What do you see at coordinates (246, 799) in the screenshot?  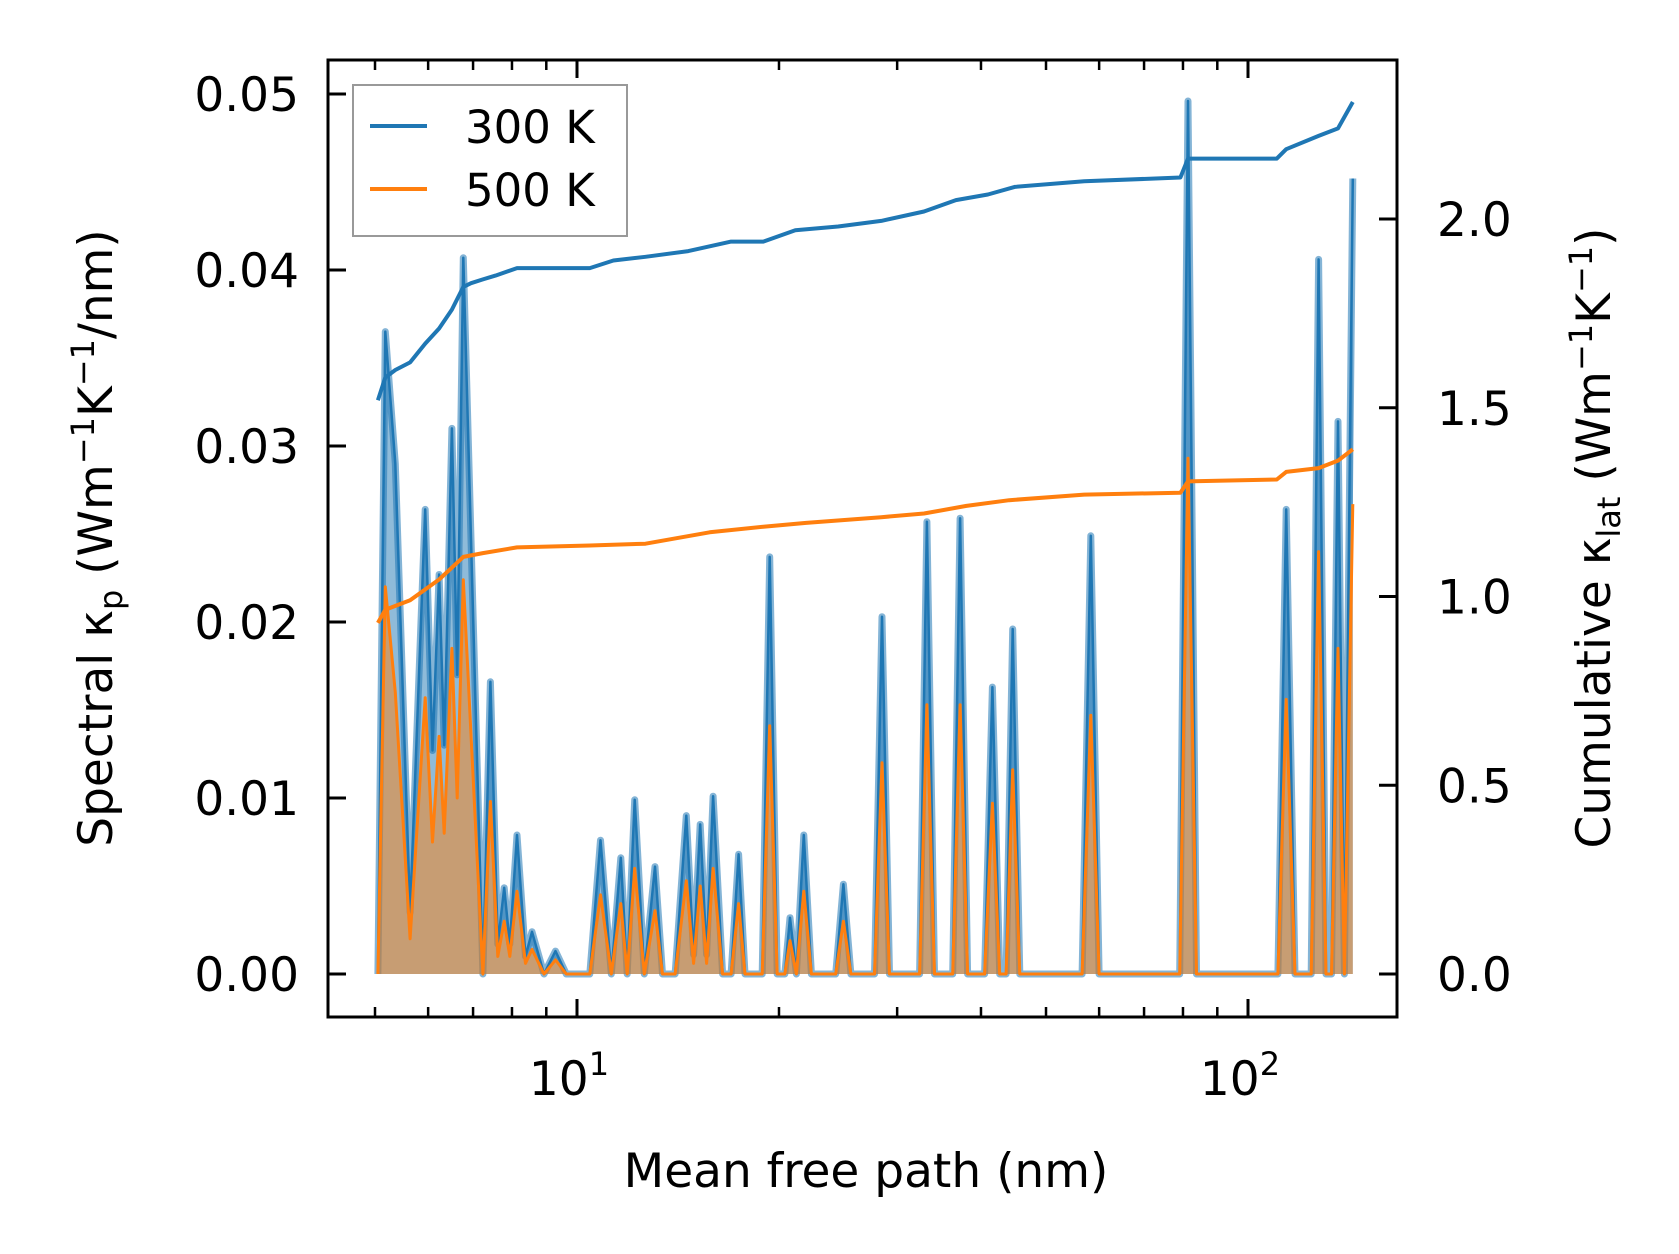 I see `y-left-tick-label: 0.01` at bounding box center [246, 799].